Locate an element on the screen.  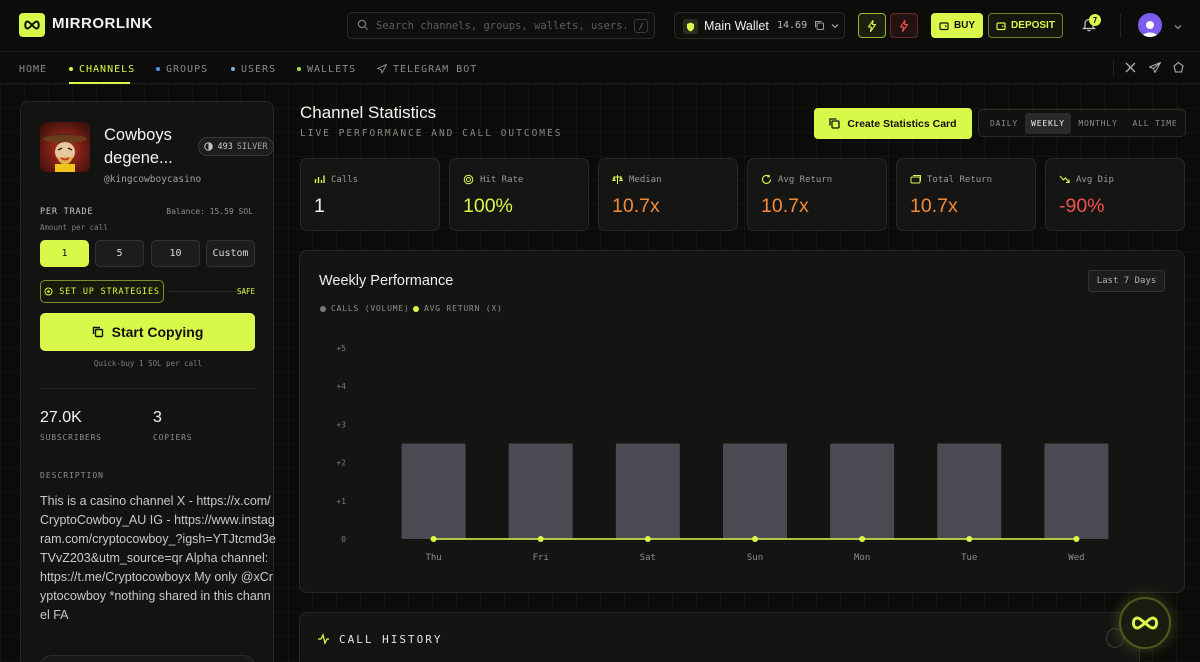
per-trade-label: PER TRADE is located at coordinates (67, 212).